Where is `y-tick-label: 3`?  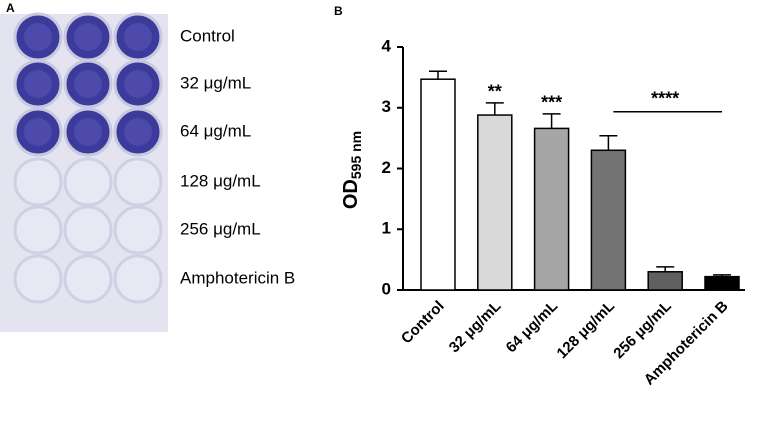 y-tick-label: 3 is located at coordinates (386, 106).